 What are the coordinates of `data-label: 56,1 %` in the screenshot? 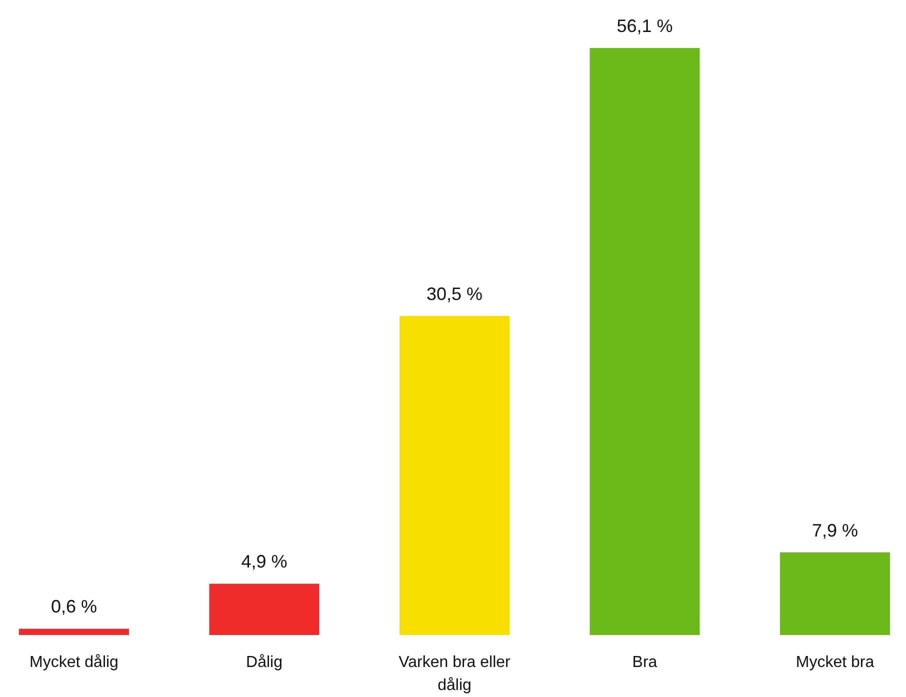 It's located at (644, 26).